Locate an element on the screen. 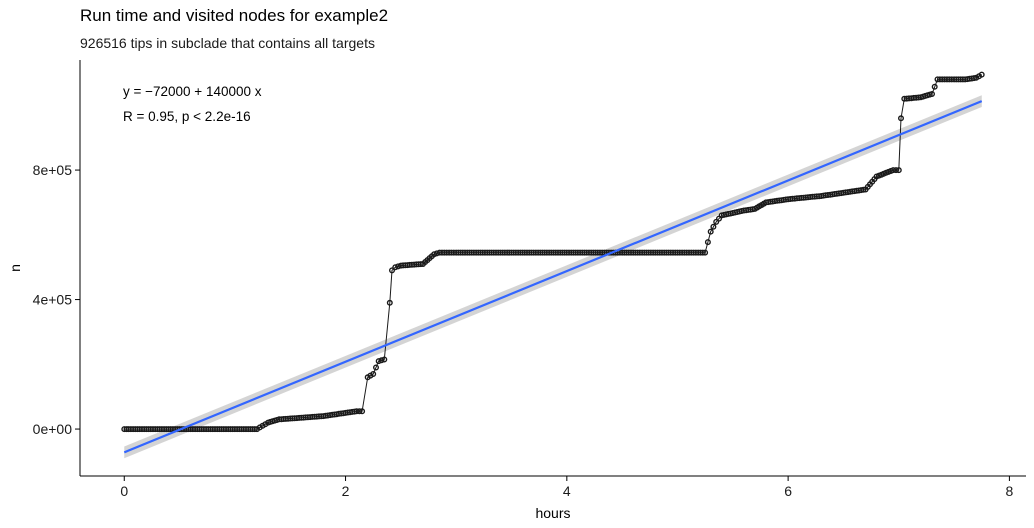 Image resolution: width=1034 pixels, height=528 pixels. x-tick-label: 4 is located at coordinates (567, 491).